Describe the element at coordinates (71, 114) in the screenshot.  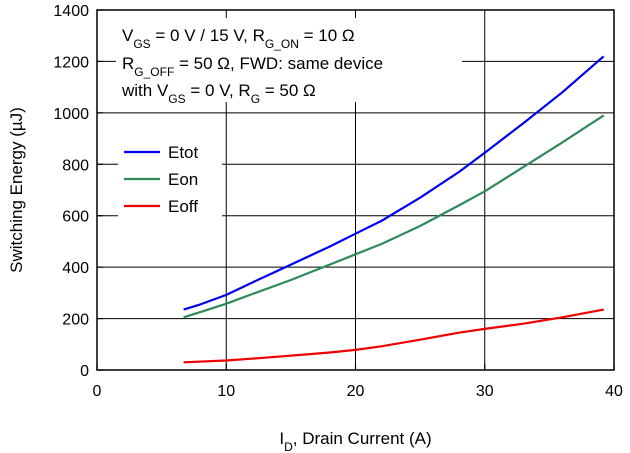
I see `y-tick-label: 1000` at that location.